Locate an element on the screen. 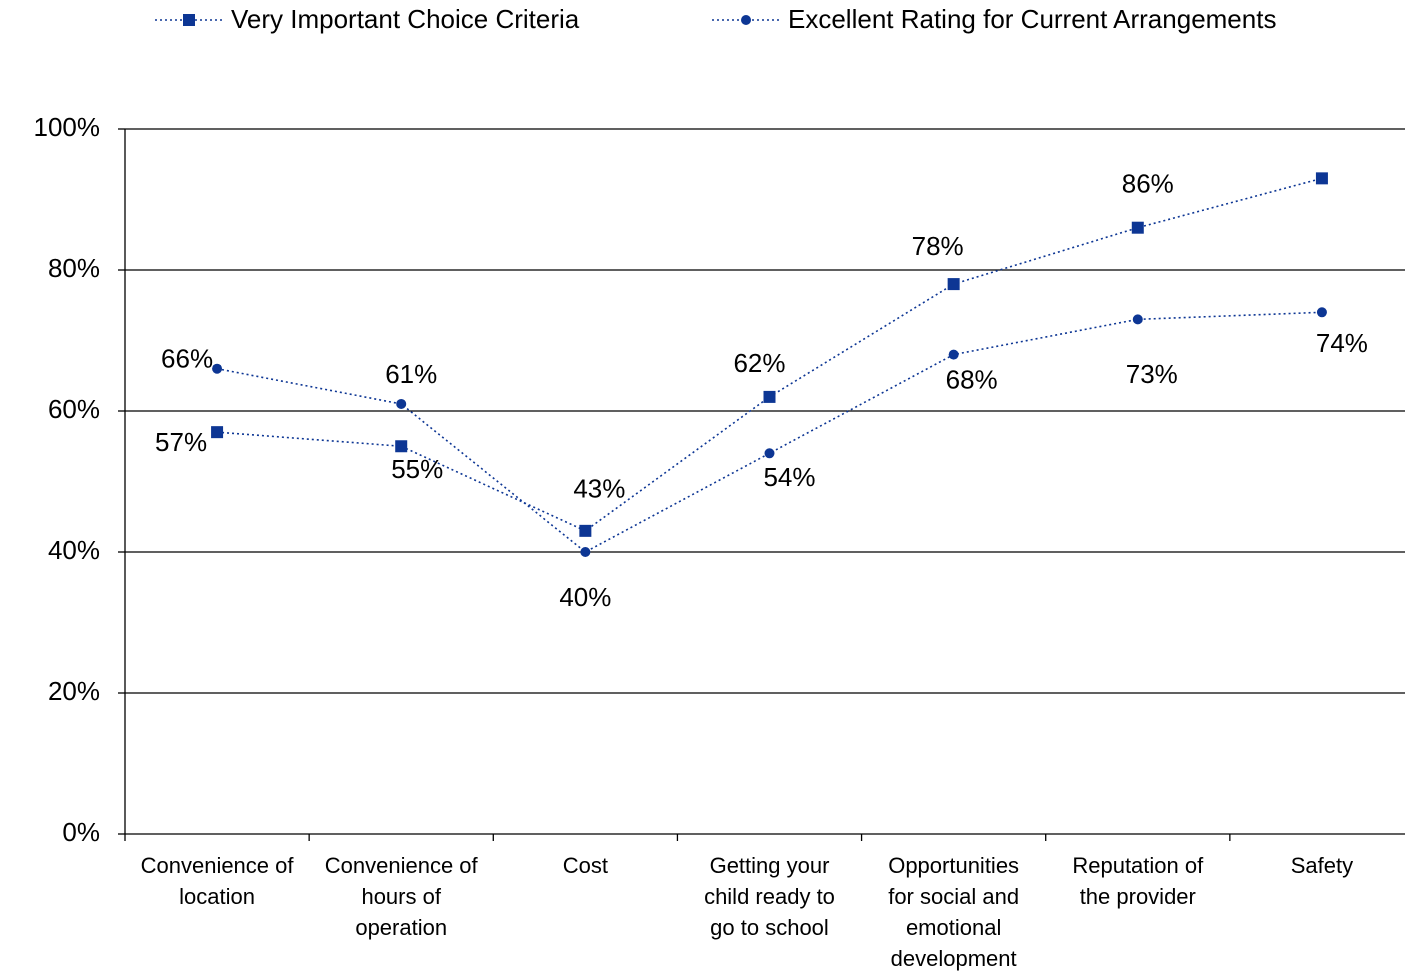 This screenshot has height=978, width=1405. data-label: 68% is located at coordinates (972, 379).